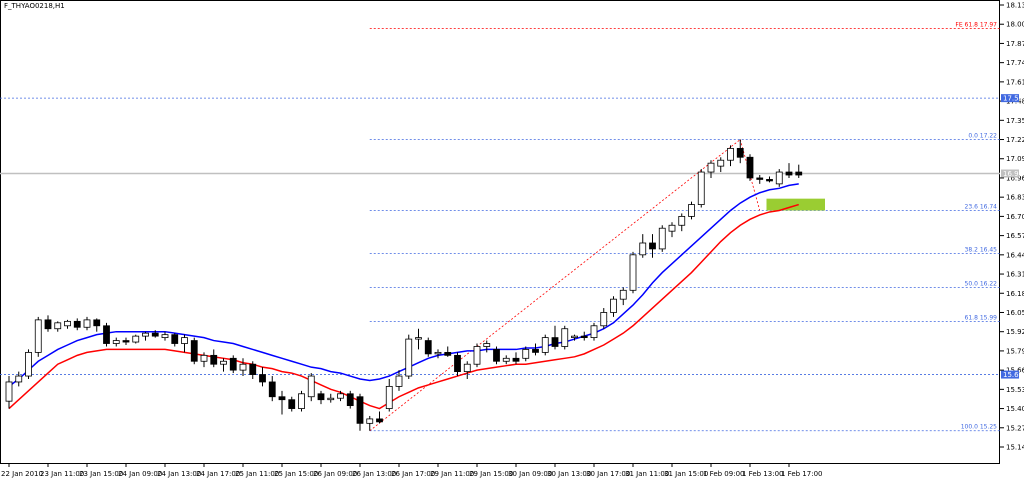 This screenshot has height=485, width=1024. I want to click on fibo-label: 61.8 15.99, so click(981, 317).